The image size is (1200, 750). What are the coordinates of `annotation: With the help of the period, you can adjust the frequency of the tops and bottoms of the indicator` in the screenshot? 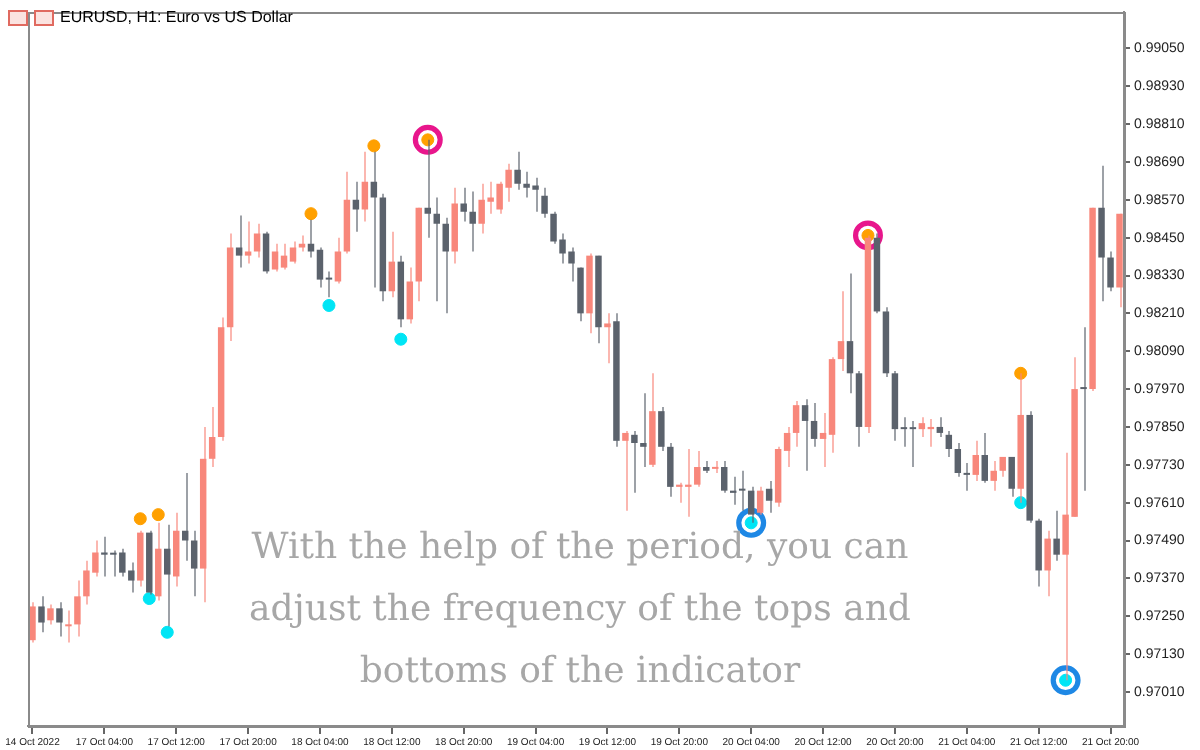 It's located at (580, 610).